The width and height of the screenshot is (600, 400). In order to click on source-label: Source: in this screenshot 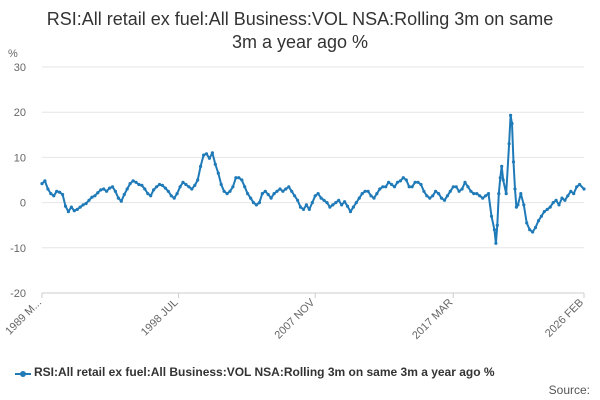, I will do `click(569, 390)`.